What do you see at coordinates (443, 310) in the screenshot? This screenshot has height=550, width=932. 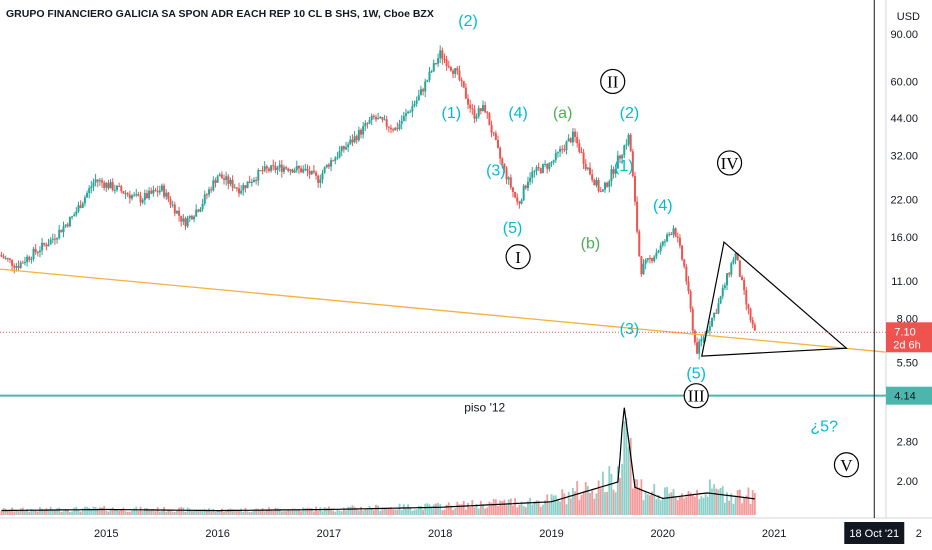 I see `trend-line` at bounding box center [443, 310].